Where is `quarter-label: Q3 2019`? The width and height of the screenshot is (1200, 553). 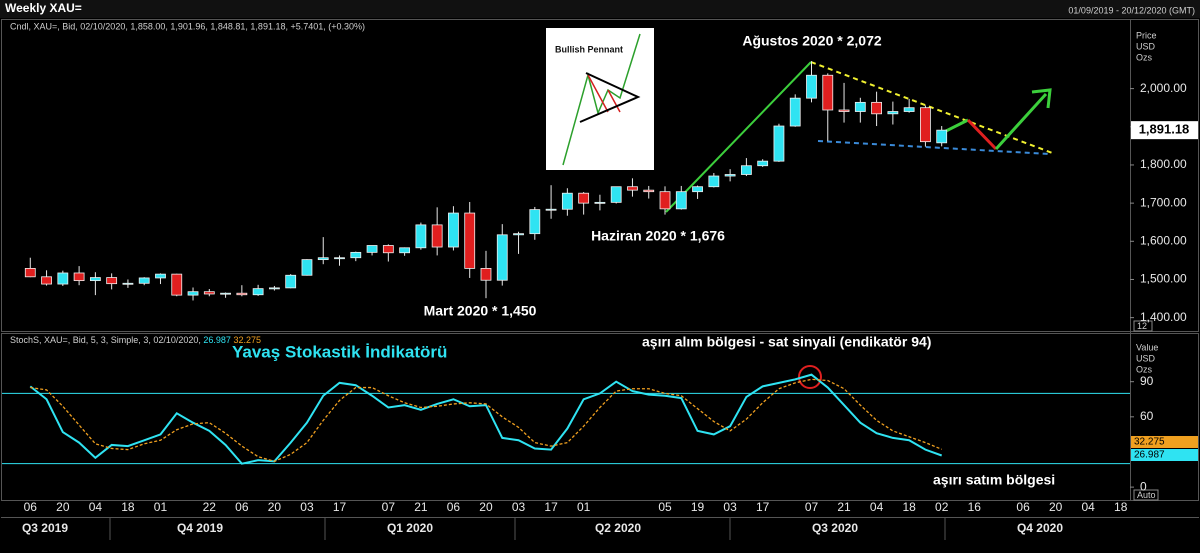 quarter-label: Q3 2019 is located at coordinates (45, 528).